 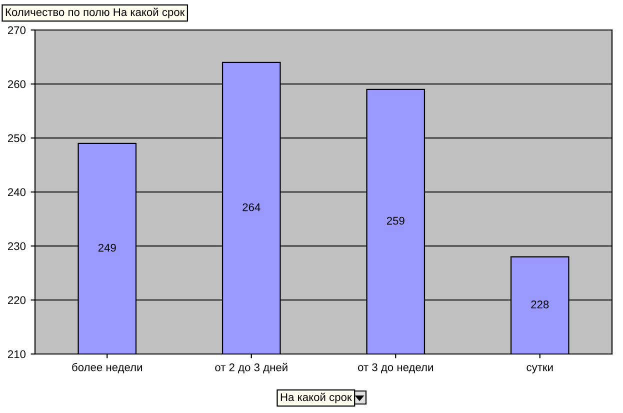 What do you see at coordinates (17, 192) in the screenshot?
I see `y-tick-label: 240` at bounding box center [17, 192].